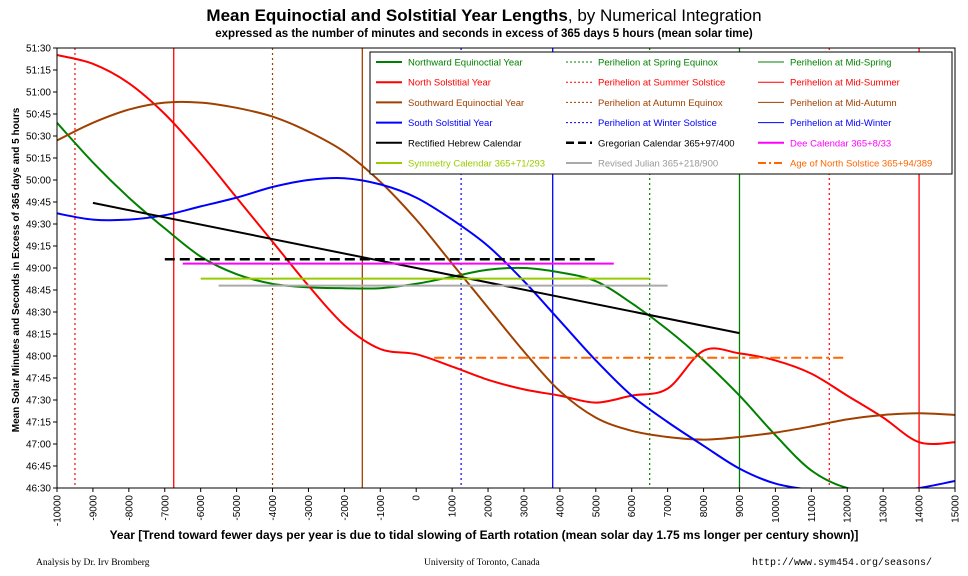 This screenshot has height=576, width=968. I want to click on x-tick-label: -8000, so click(129, 508).